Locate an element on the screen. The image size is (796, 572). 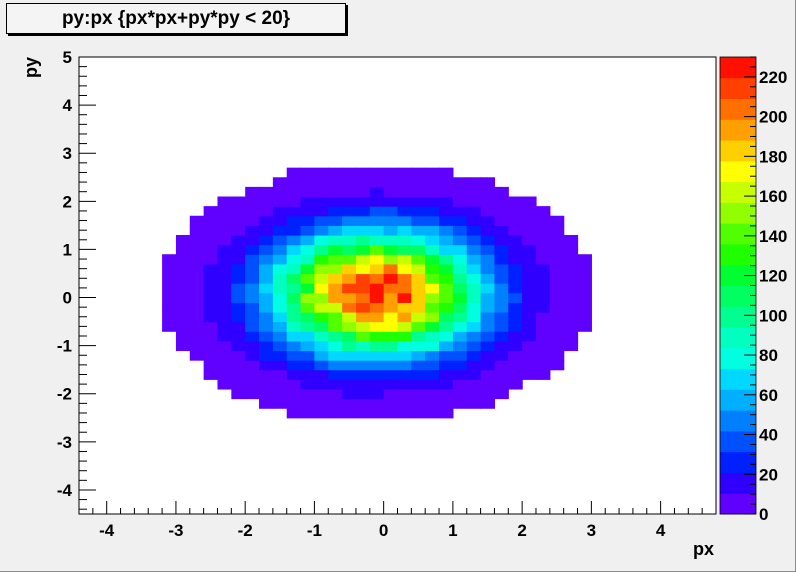
colorbar-tick-label: 80 is located at coordinates (768, 355).